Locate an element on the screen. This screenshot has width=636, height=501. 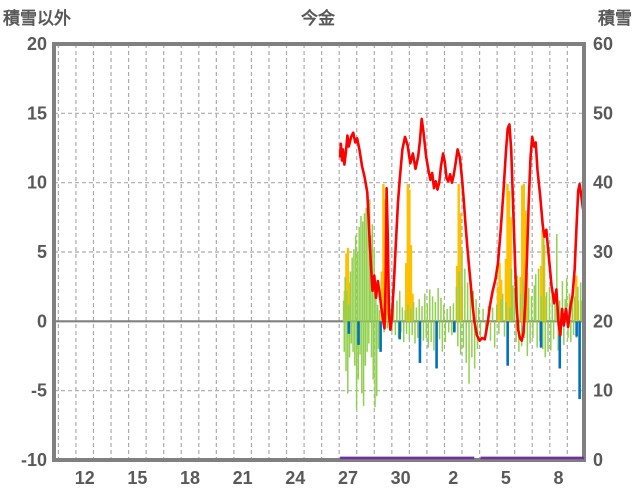
x-tick-label: 5 is located at coordinates (506, 478).